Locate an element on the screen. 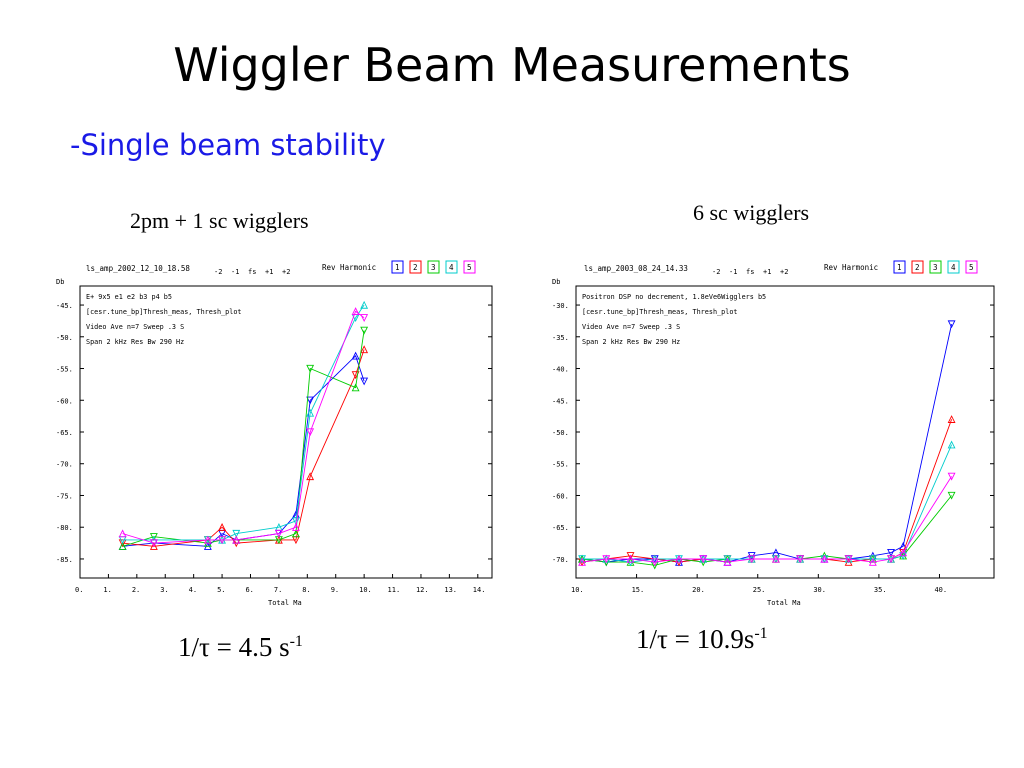 This screenshot has height=768, width=1024. x-tick-label: 4. is located at coordinates (193, 590).